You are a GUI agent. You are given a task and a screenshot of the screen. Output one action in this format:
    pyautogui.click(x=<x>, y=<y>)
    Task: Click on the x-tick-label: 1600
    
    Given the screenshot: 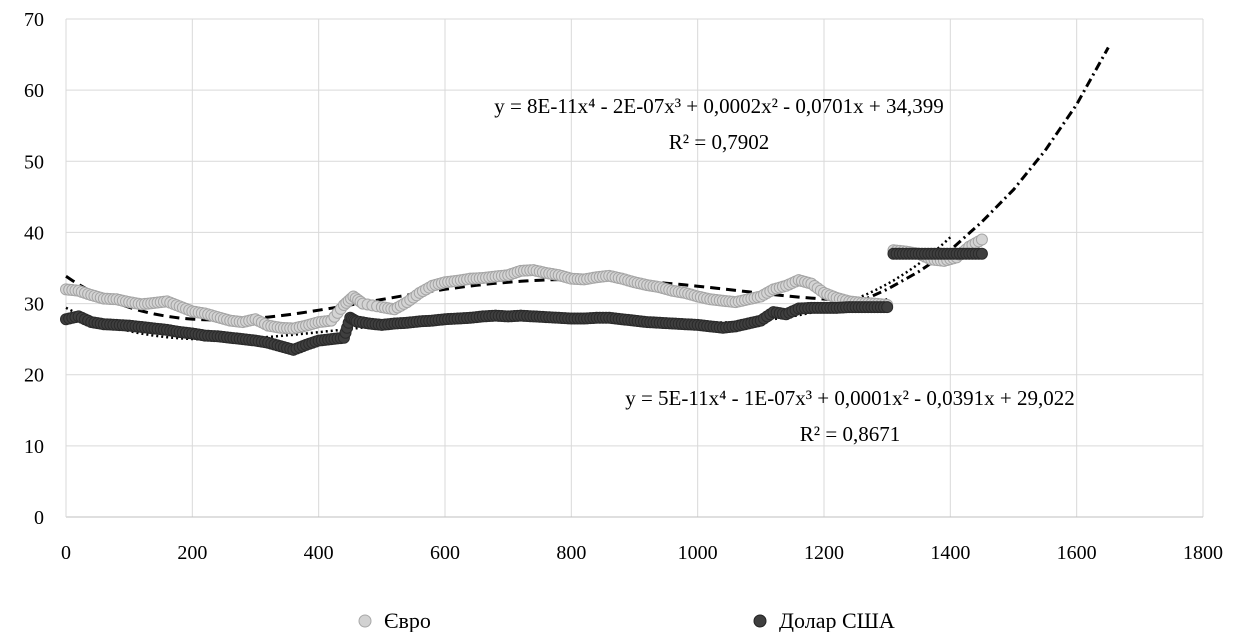 What is the action you would take?
    pyautogui.click(x=1077, y=553)
    